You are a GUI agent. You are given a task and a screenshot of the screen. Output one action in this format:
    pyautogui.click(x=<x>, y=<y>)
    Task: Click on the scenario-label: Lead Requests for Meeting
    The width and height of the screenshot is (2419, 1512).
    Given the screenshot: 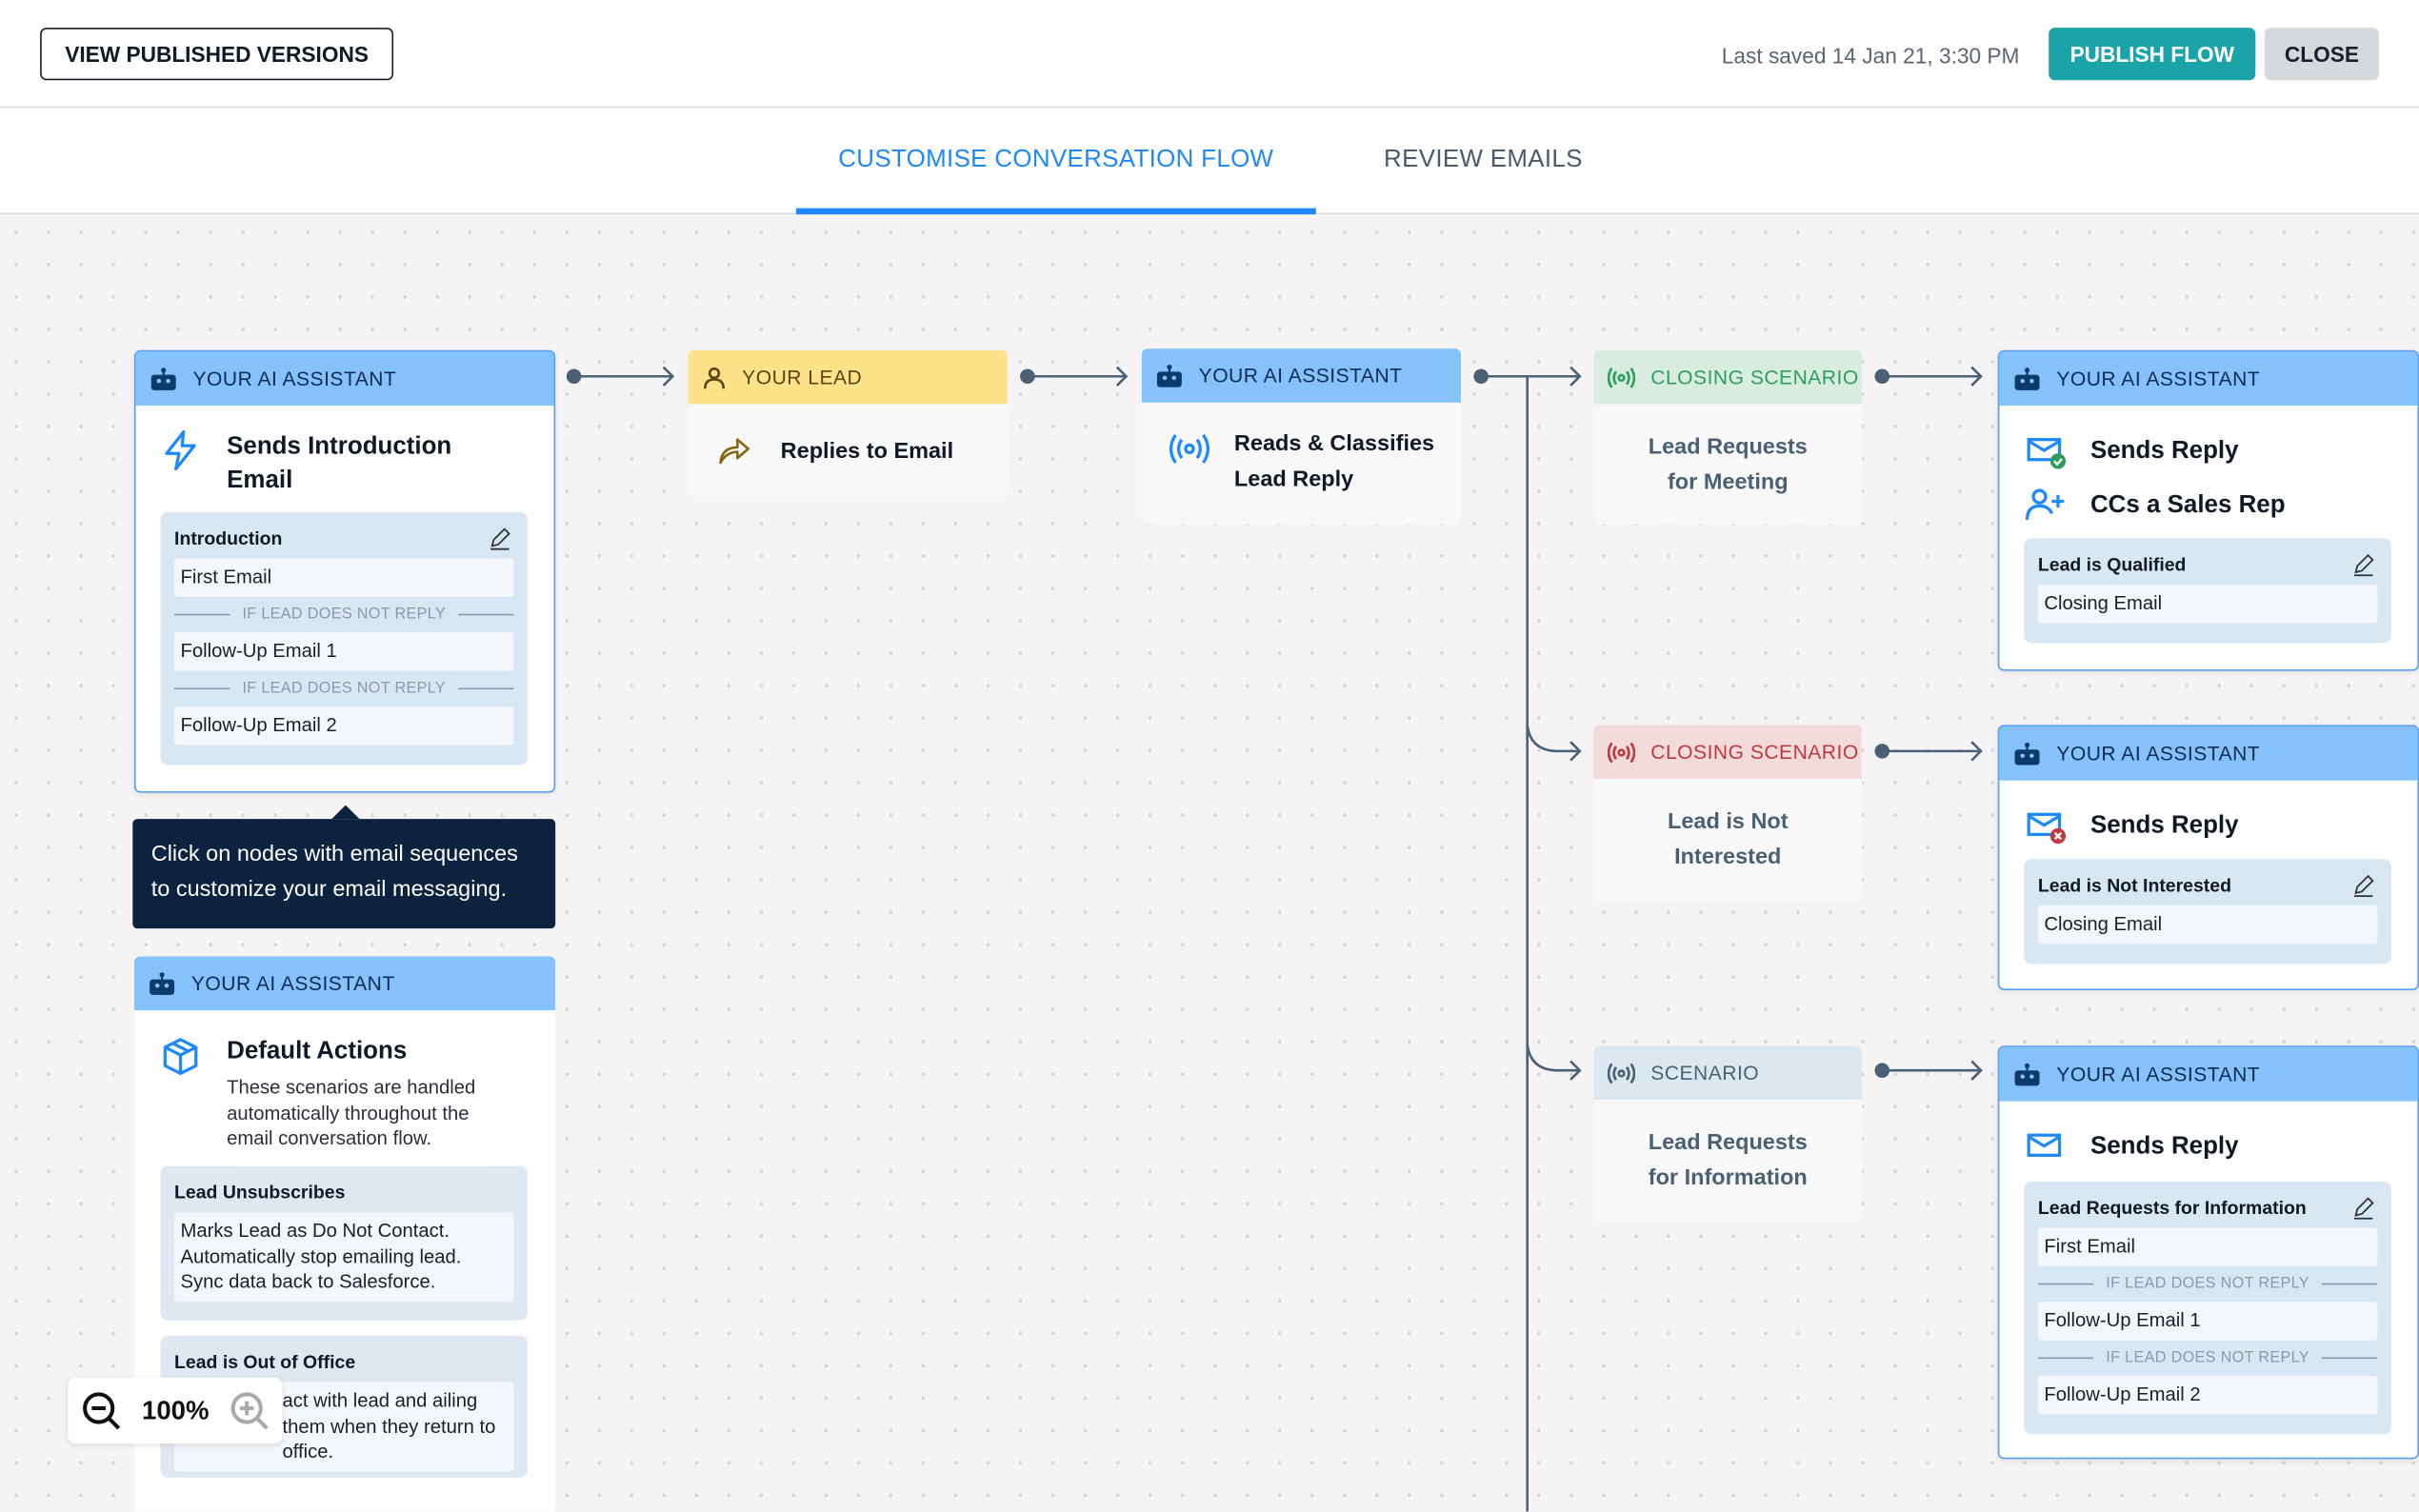 What is the action you would take?
    pyautogui.click(x=1728, y=464)
    